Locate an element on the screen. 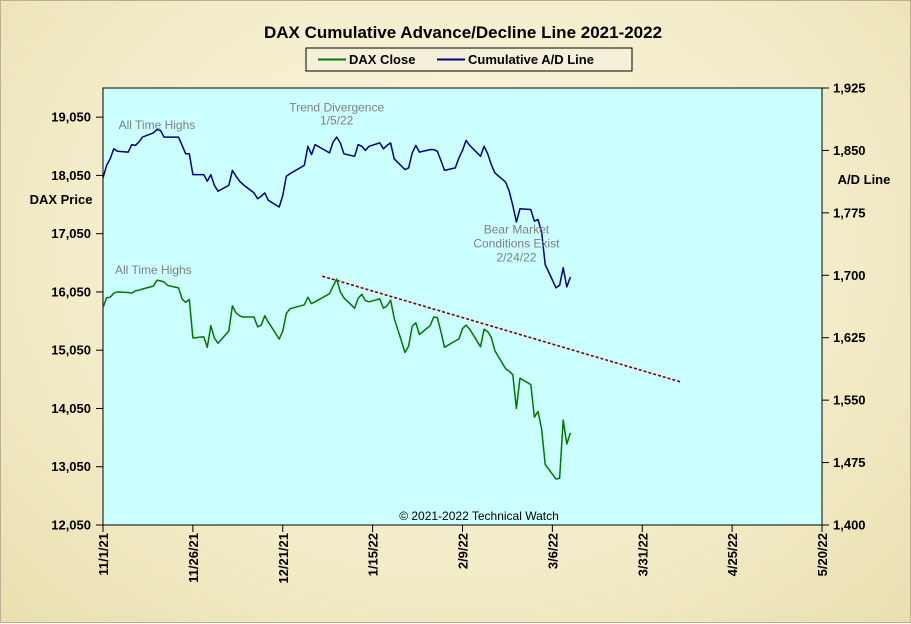  legend: DAX Close Cumulative A/D Line is located at coordinates (469, 59).